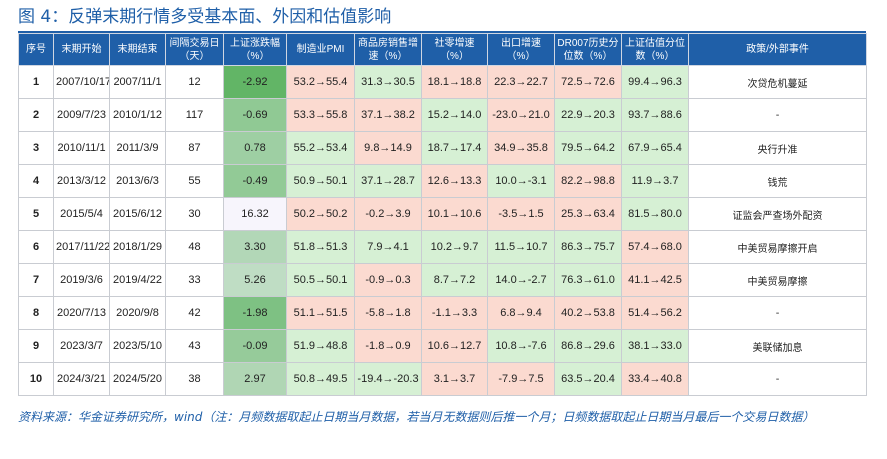 This screenshot has height=459, width=887. Describe the element at coordinates (194, 49) in the screenshot. I see `column-header: 间隔交易日（天）` at that location.